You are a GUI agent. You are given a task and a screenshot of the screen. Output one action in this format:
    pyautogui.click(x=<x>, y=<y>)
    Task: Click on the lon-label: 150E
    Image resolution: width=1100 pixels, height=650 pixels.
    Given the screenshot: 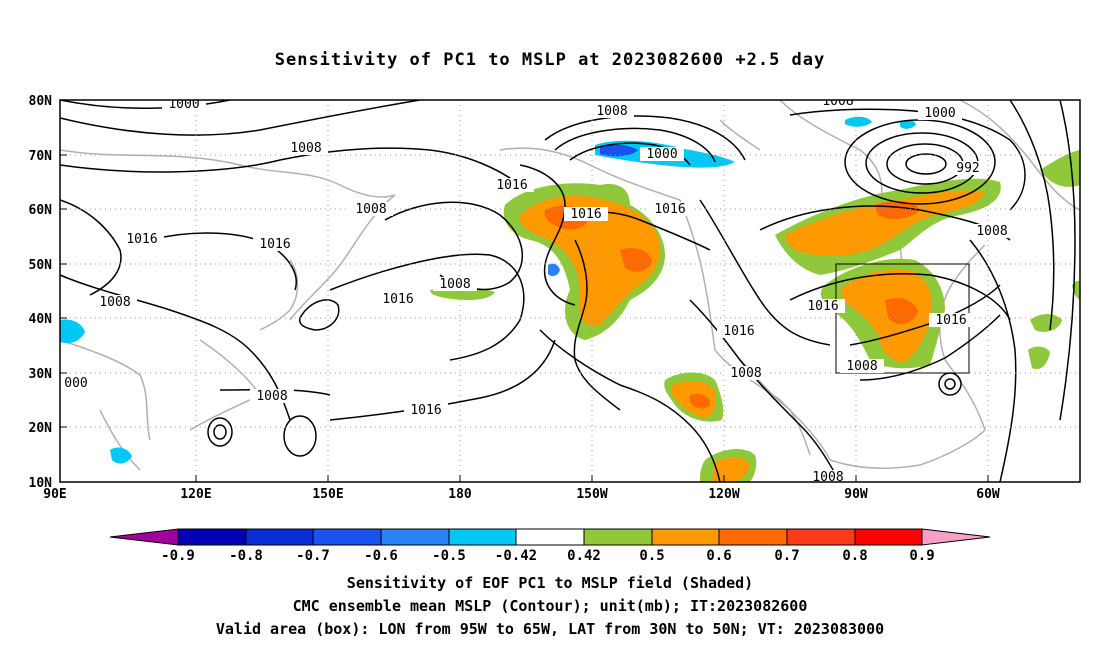 What is the action you would take?
    pyautogui.click(x=327, y=494)
    